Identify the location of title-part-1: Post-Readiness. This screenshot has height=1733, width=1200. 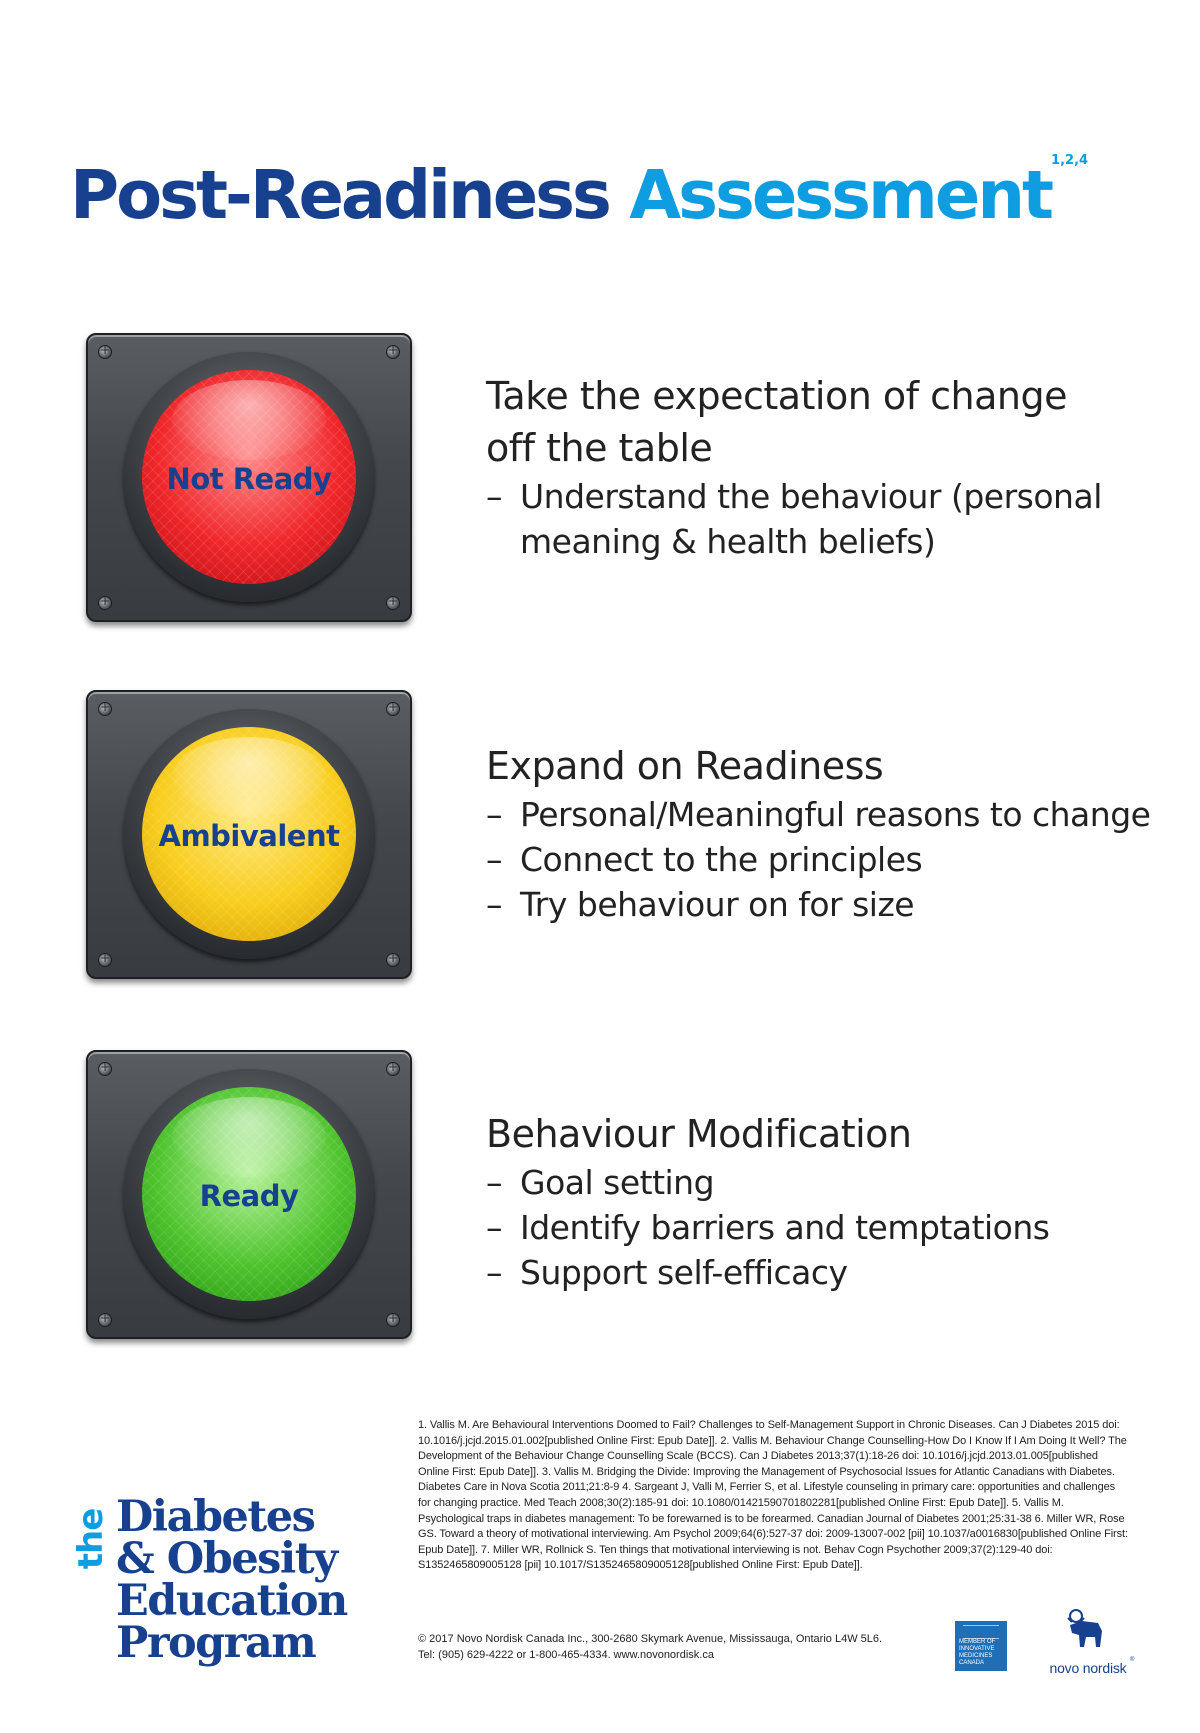
(341, 195).